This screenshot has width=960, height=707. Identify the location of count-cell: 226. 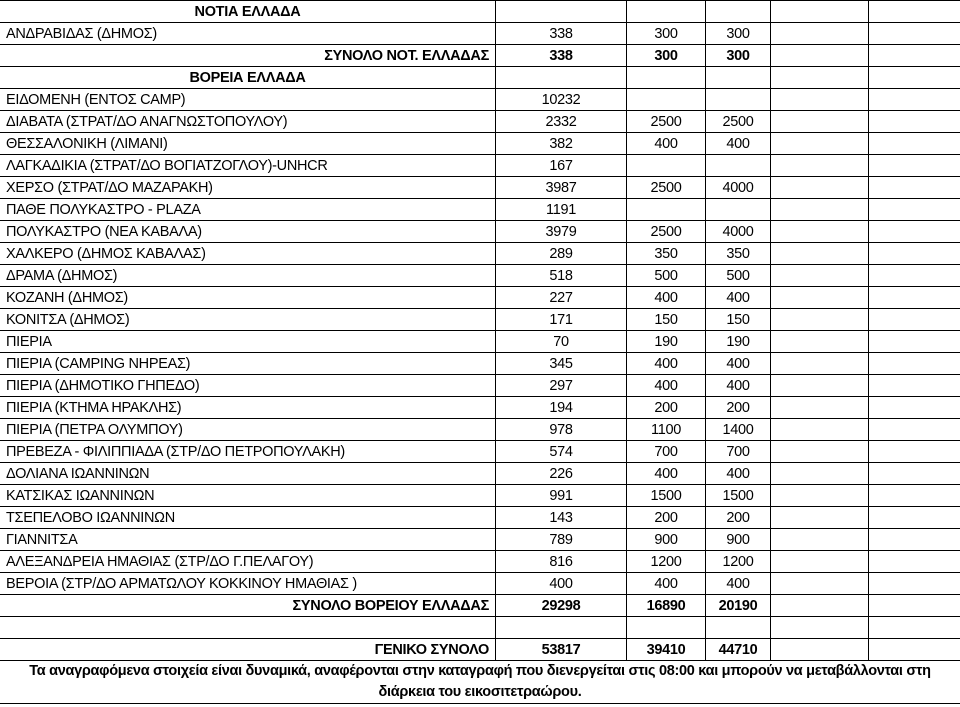
(561, 473).